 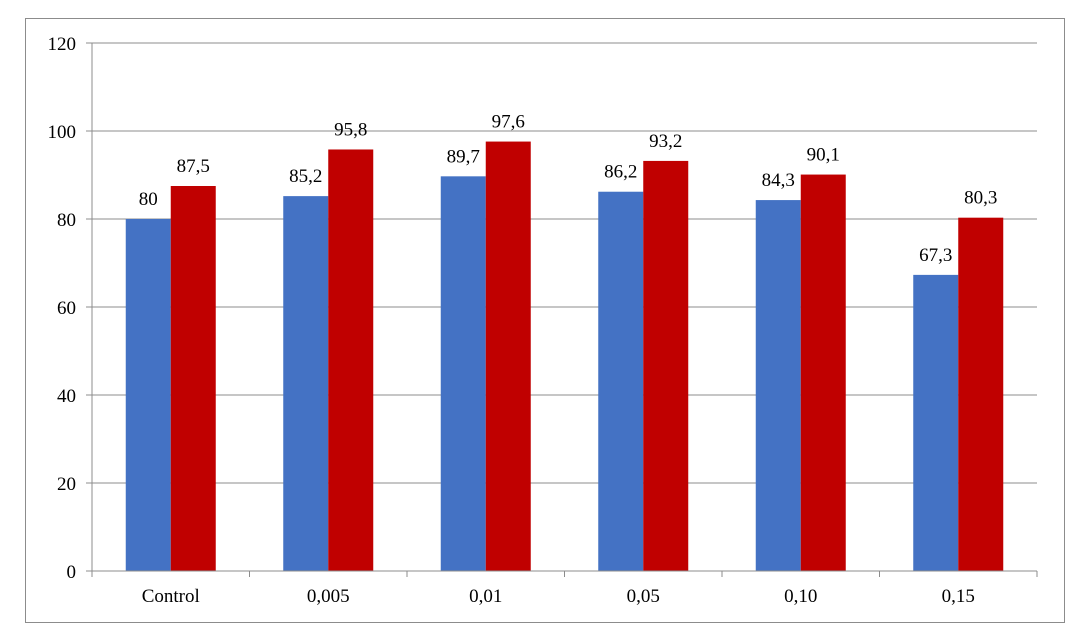 I want to click on x-tick-label: Control, so click(x=171, y=596).